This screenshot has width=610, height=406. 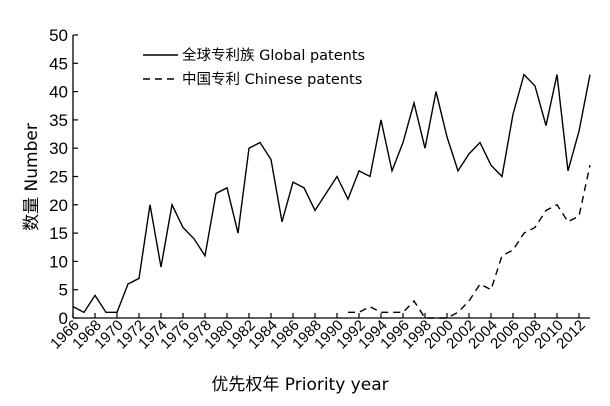 What do you see at coordinates (63, 318) in the screenshot?
I see `y-tick-label: 0` at bounding box center [63, 318].